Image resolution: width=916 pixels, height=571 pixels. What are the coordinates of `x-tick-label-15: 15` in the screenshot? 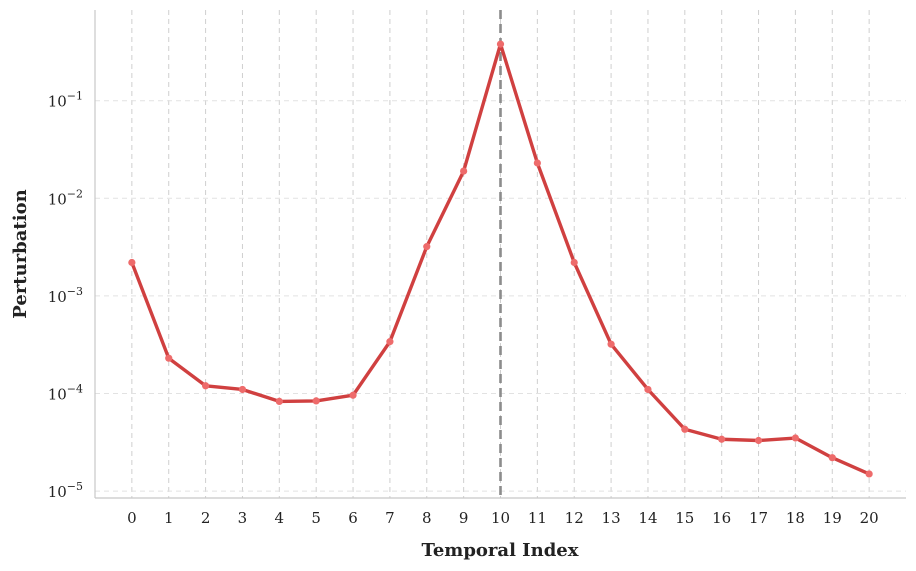 It's located at (684, 518).